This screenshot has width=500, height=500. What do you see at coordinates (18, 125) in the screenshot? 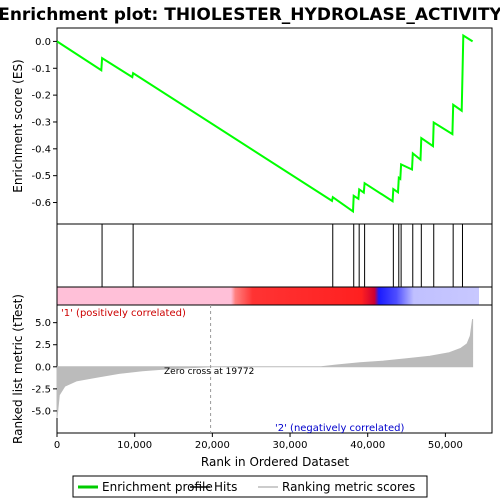
I see `es-axis-label: Enrichment score (ES)` at bounding box center [18, 125].